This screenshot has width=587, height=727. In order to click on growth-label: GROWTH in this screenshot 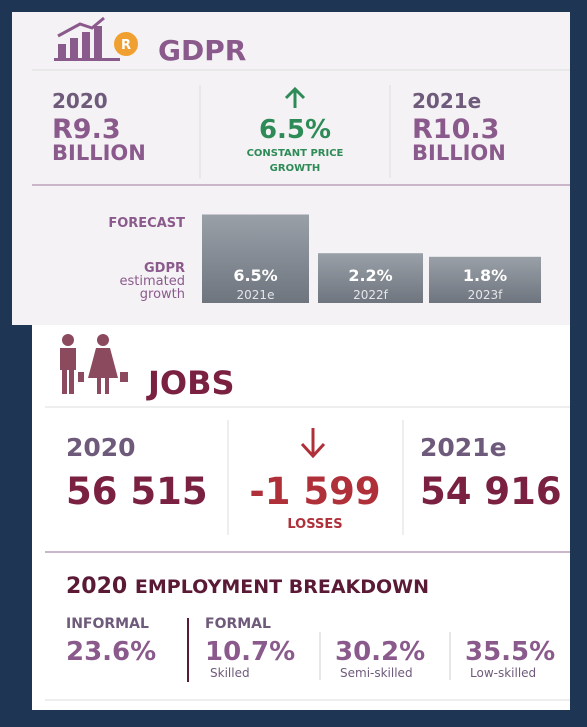, I will do `click(295, 168)`.